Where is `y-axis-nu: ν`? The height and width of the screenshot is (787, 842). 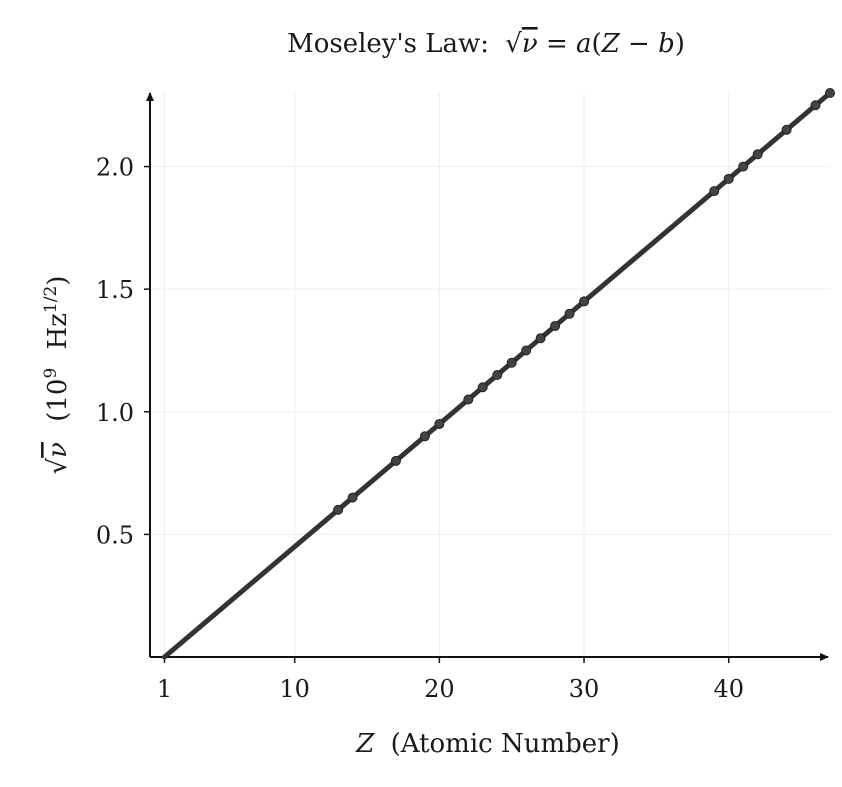 y-axis-nu: ν is located at coordinates (58, 450).